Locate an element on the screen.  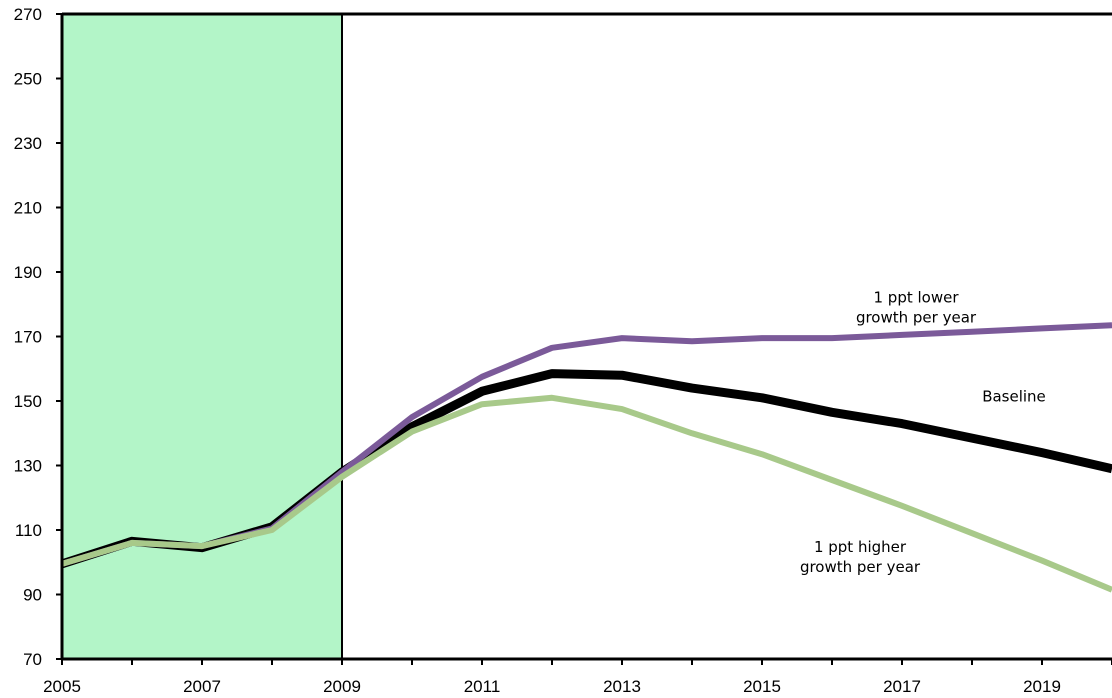
y-tick-label: 90 is located at coordinates (32, 595).